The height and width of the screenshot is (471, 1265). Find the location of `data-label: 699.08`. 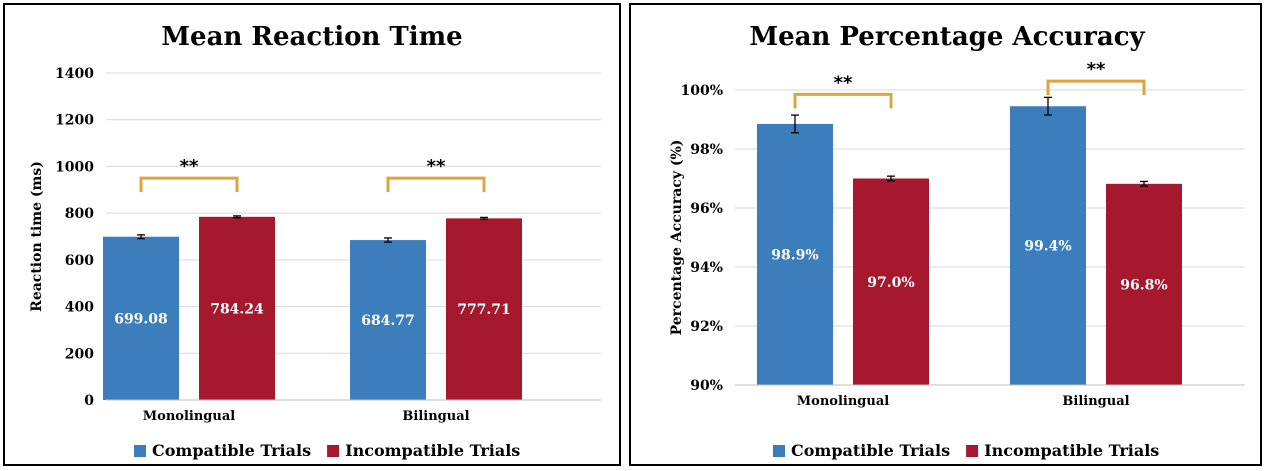

data-label: 699.08 is located at coordinates (141, 319).